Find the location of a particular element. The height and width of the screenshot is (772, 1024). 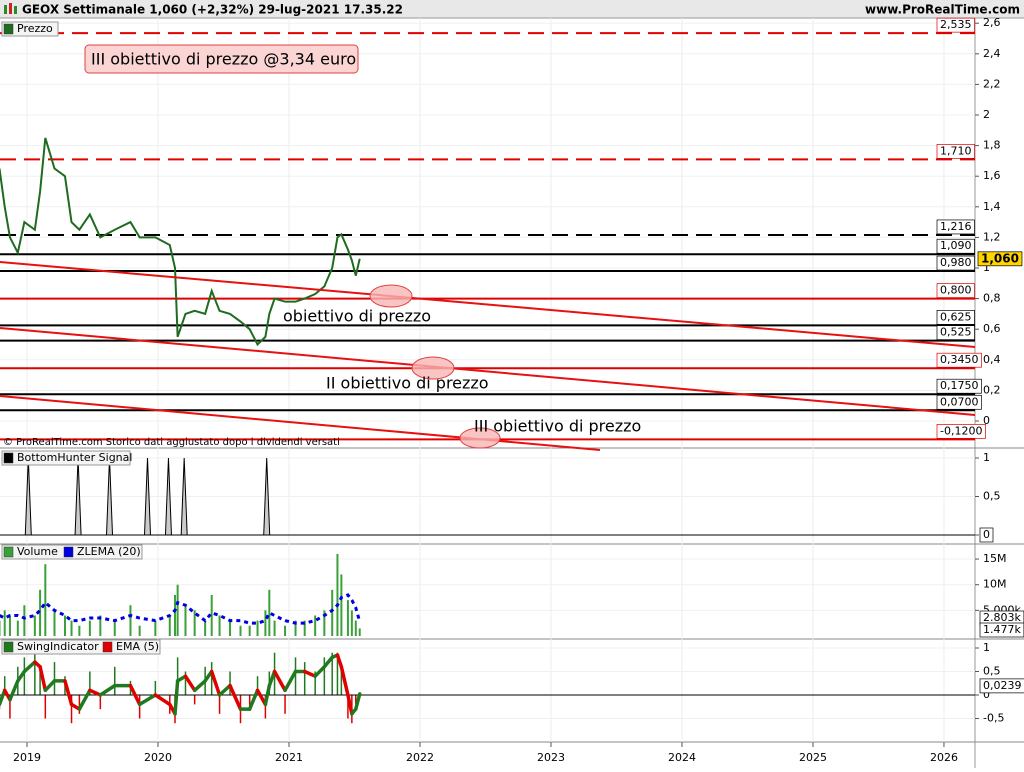

y-tick-label: 2,6 is located at coordinates (992, 22).